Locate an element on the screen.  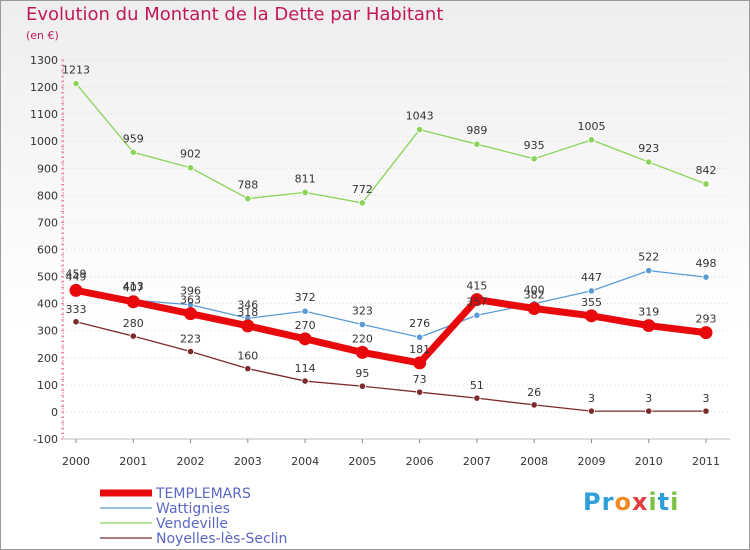
y-tick-label: 1000 is located at coordinates (44, 141).